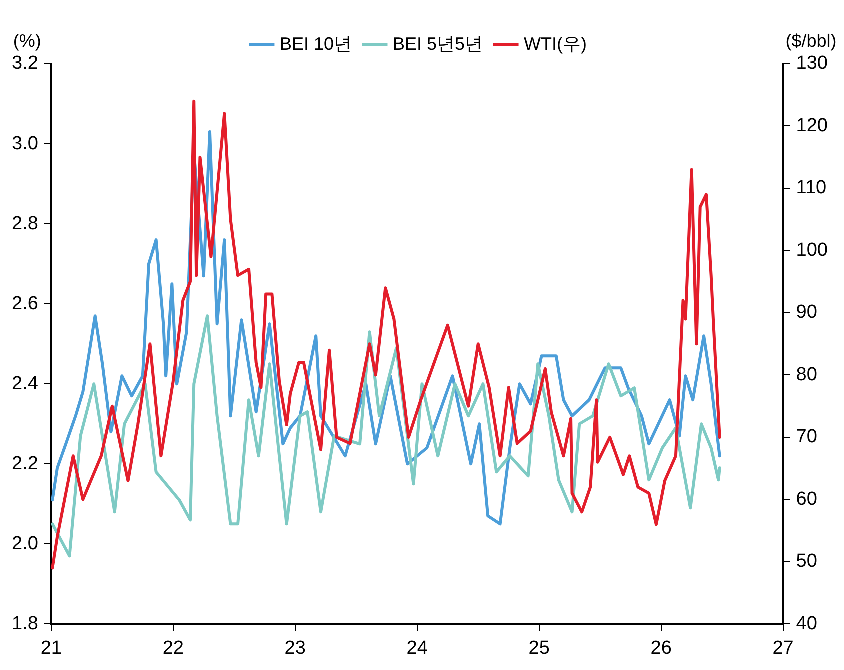 This screenshot has height=670, width=844. What do you see at coordinates (25, 383) in the screenshot?
I see `y-tick-label: 2.4` at bounding box center [25, 383].